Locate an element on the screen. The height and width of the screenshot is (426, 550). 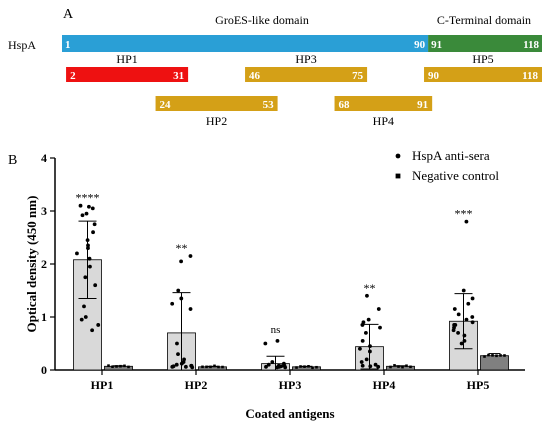
fragment-HP5-label: HP5 is located at coordinates (482, 59).